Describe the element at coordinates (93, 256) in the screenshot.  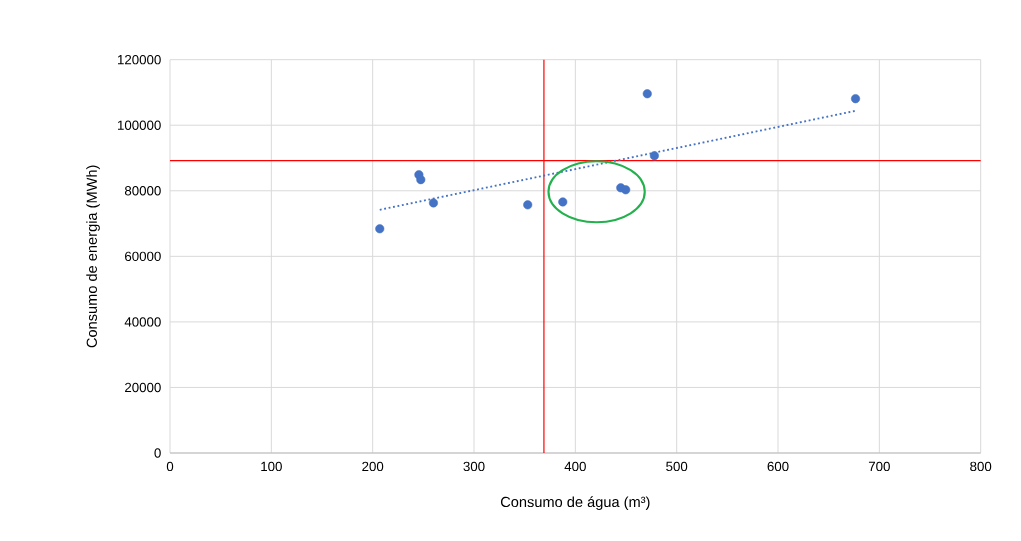
I see `y-axis-title: Consumo de energia (MWh)` at that location.